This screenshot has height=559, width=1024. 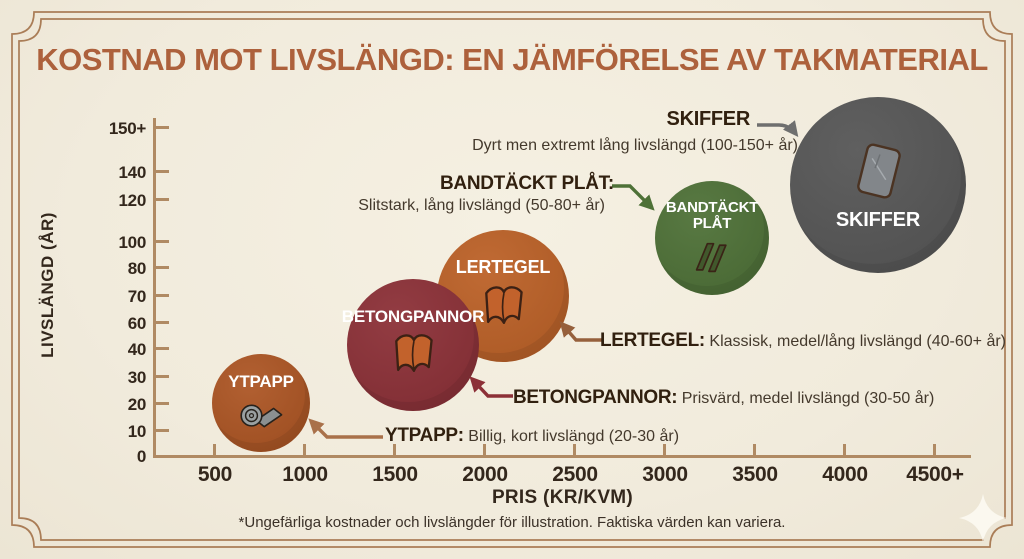 I want to click on metal-seam-panels-icon, so click(x=711, y=258).